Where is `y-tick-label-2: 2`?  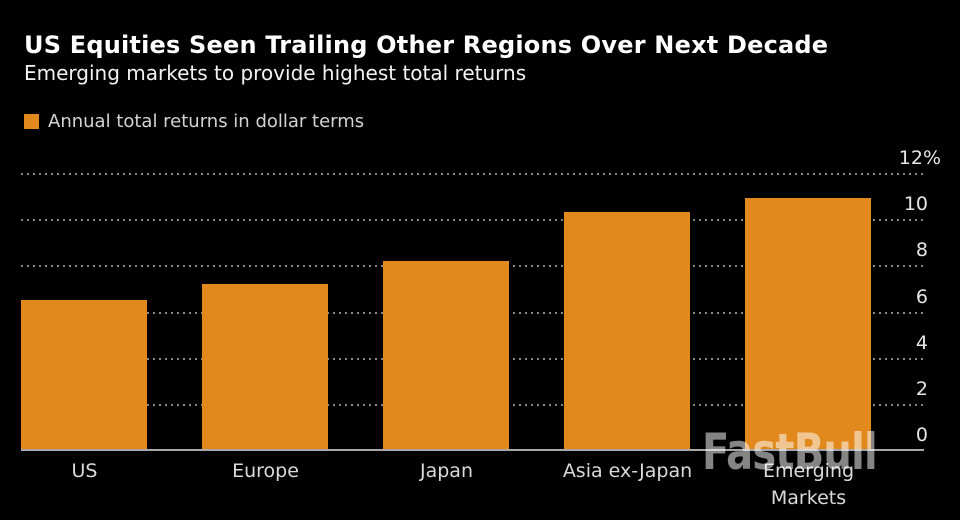 y-tick-label-2: 2 is located at coordinates (921, 389).